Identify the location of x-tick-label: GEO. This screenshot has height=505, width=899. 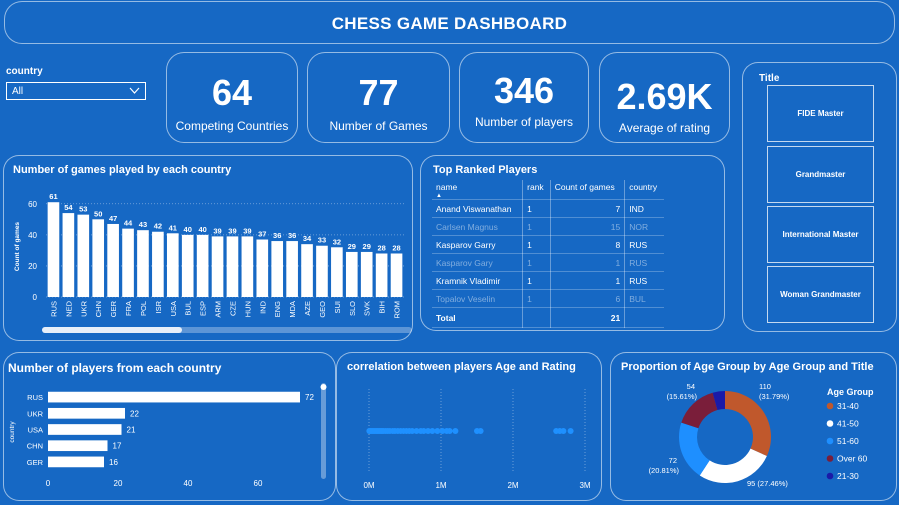
(322, 309).